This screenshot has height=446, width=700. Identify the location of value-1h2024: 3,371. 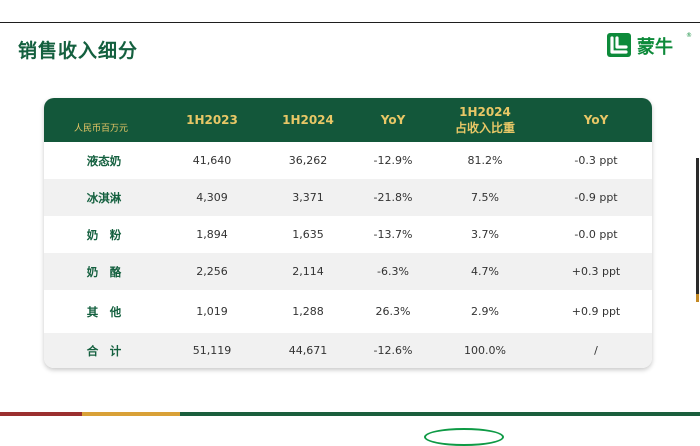
(308, 197).